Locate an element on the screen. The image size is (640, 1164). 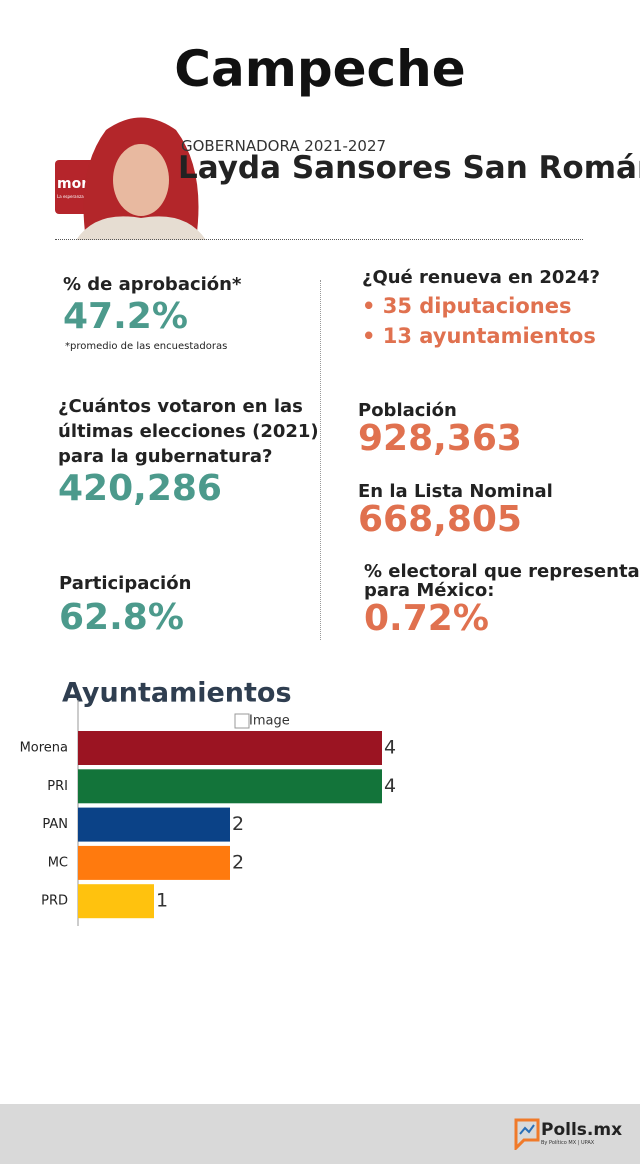
item: • 13 ayuntamientos is located at coordinates (479, 336).